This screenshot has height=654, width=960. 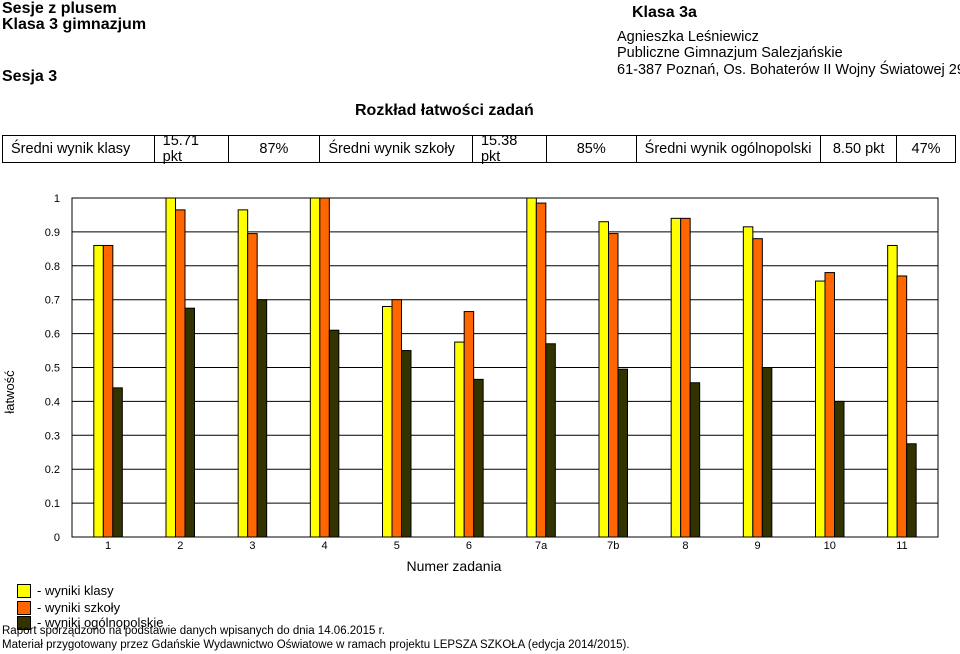 I want to click on legend-label-national: - wyniki ogólnopolskie, so click(x=100, y=622).